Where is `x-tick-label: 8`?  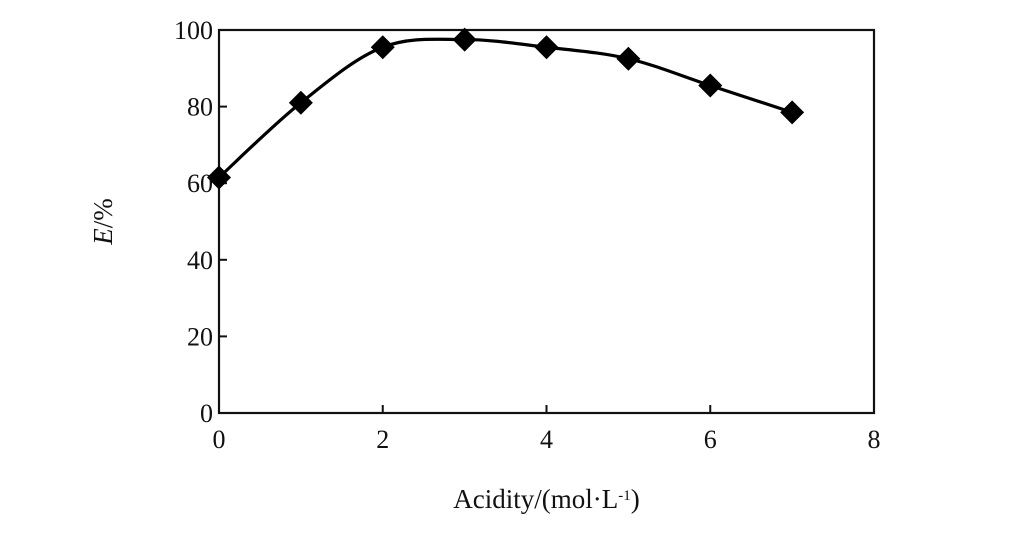 x-tick-label: 8 is located at coordinates (874, 439).